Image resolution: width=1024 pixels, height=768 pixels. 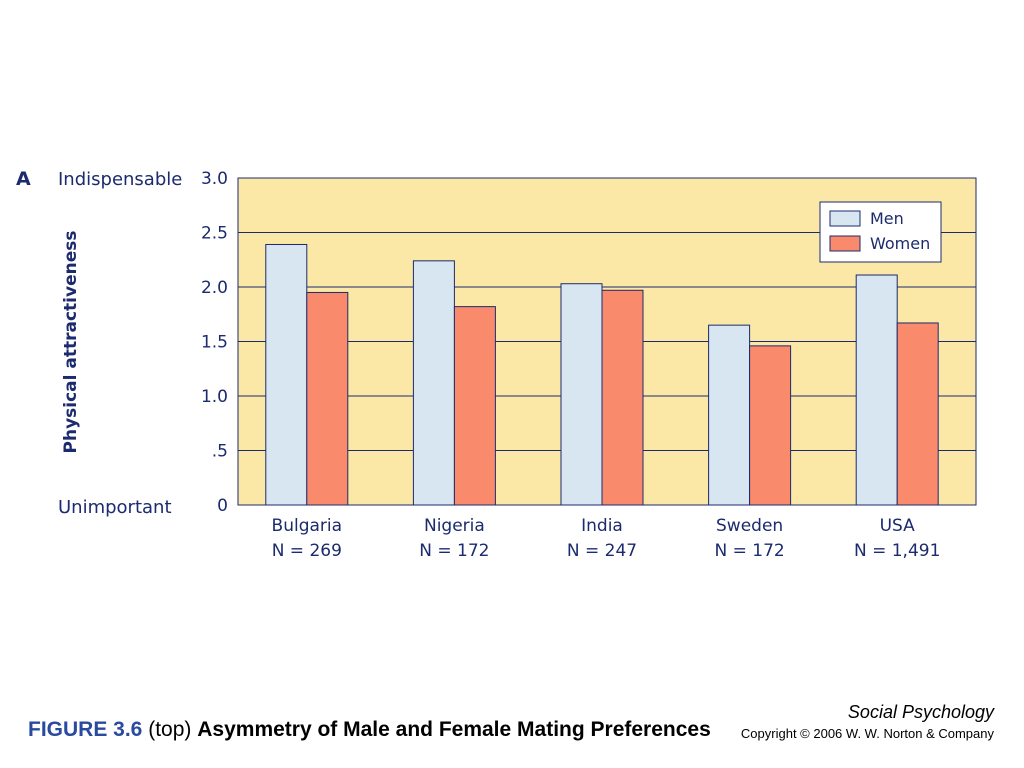 What do you see at coordinates (845, 218) in the screenshot?
I see `legend-swatch-men` at bounding box center [845, 218].